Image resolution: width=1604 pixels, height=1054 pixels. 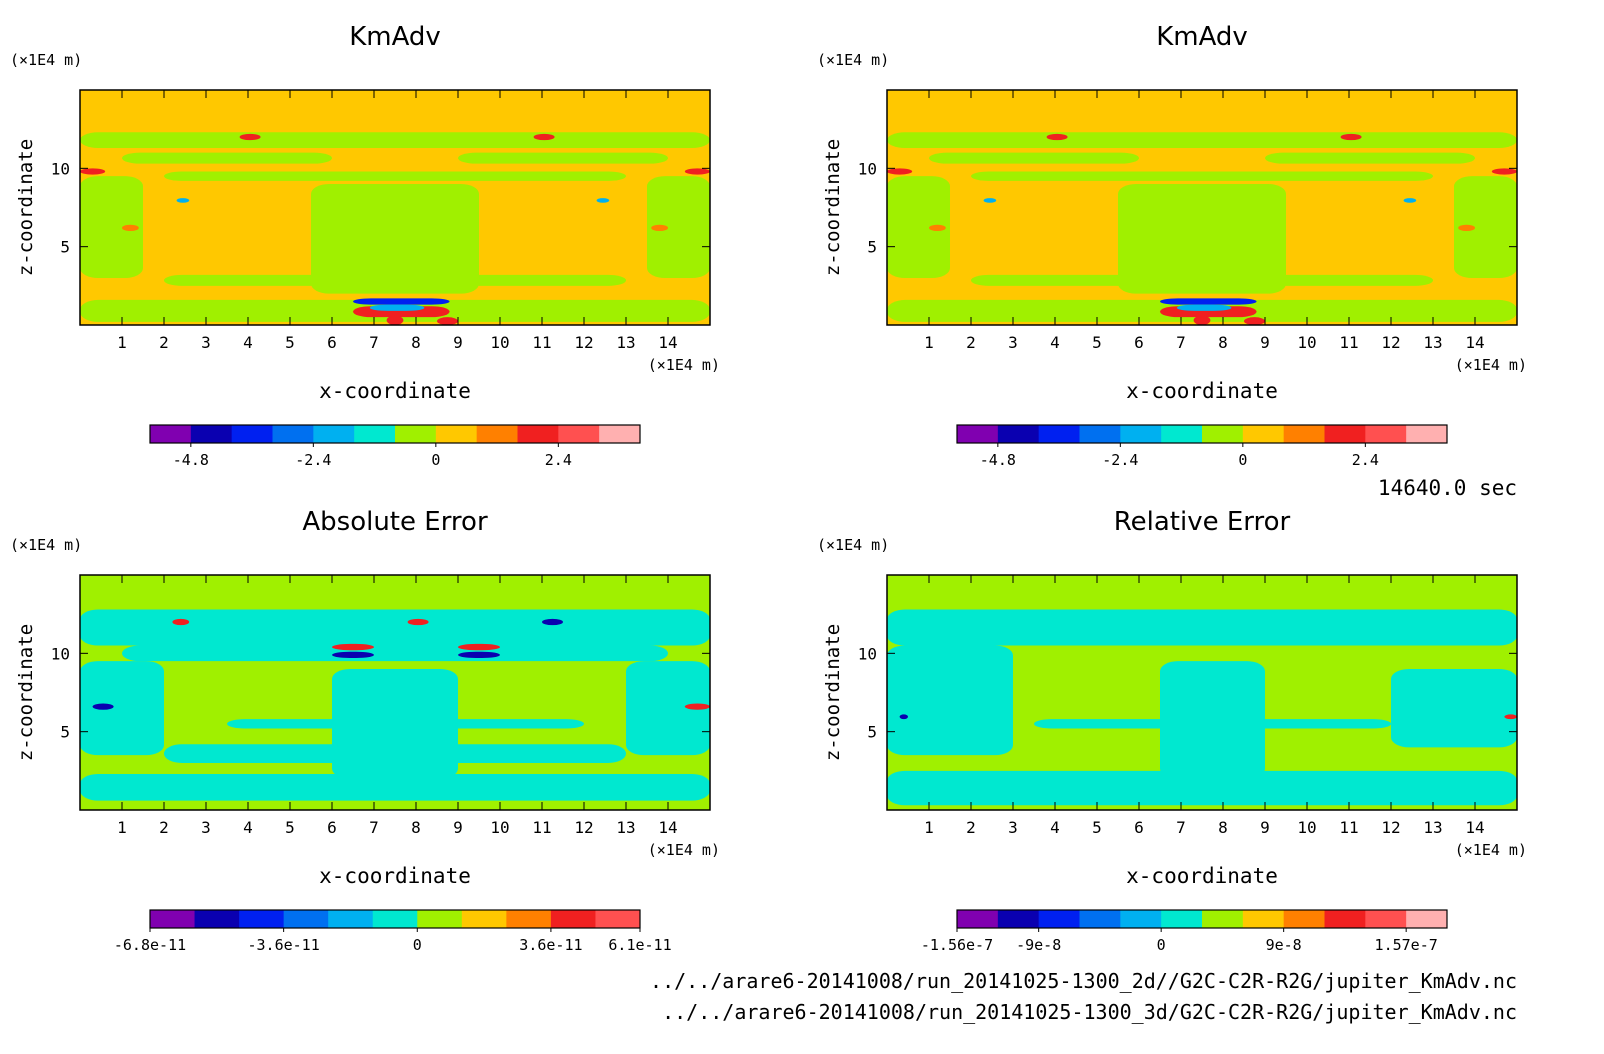 I want to click on x-unit-label: (×1E4 m), so click(x=684, y=365).